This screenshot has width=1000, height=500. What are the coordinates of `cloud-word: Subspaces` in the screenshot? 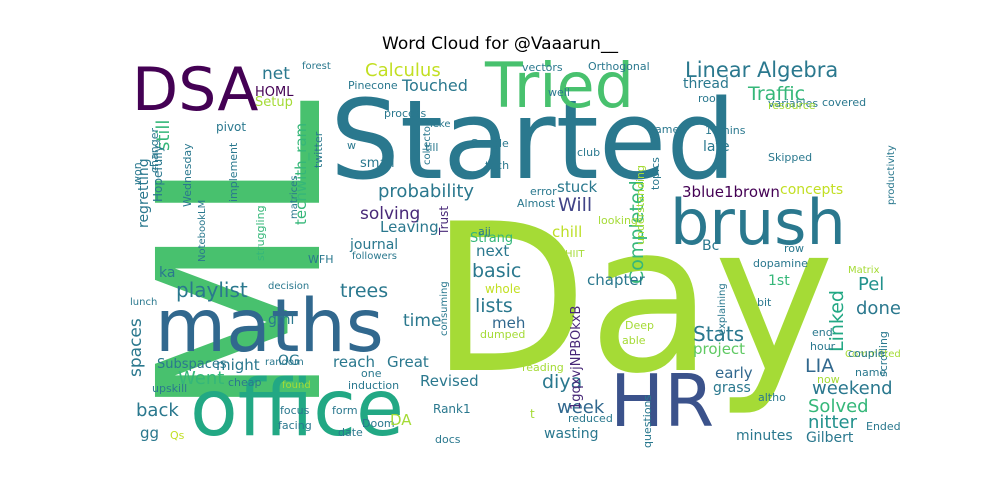 It's located at (192, 364).